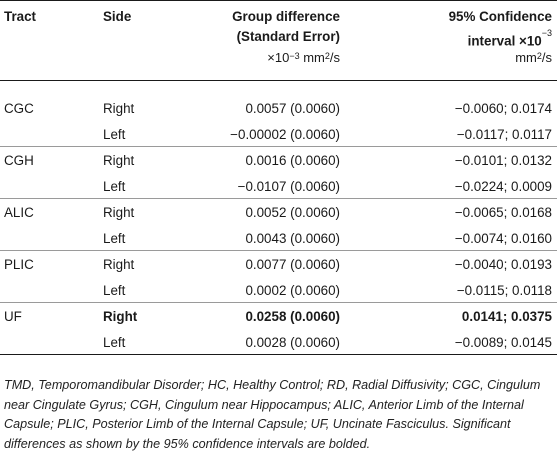 This screenshot has height=456, width=557. What do you see at coordinates (504, 134) in the screenshot?
I see `row-confidence-interval: −0.0117; 0.0117` at bounding box center [504, 134].